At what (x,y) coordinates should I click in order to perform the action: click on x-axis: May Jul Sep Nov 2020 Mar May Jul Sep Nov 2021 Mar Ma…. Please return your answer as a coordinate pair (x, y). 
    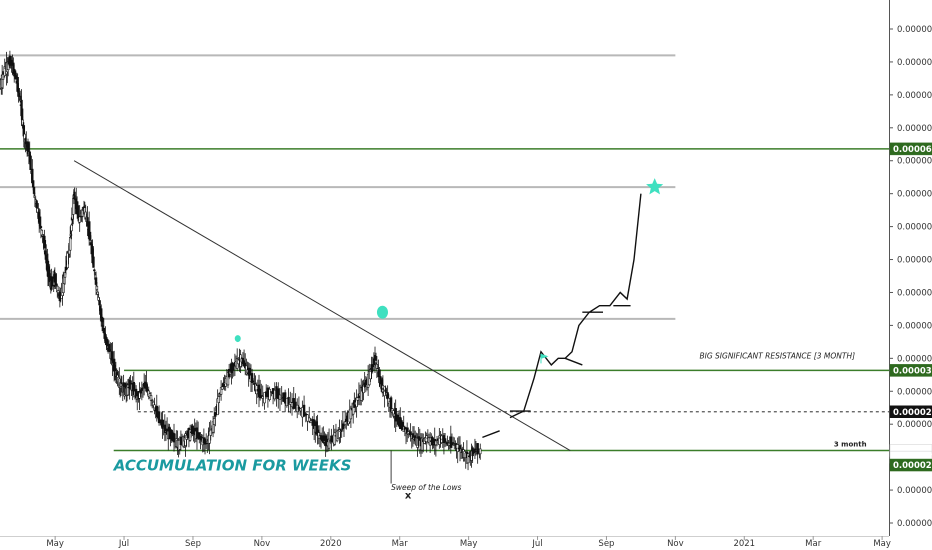
    Looking at the image, I should click on (468, 542).